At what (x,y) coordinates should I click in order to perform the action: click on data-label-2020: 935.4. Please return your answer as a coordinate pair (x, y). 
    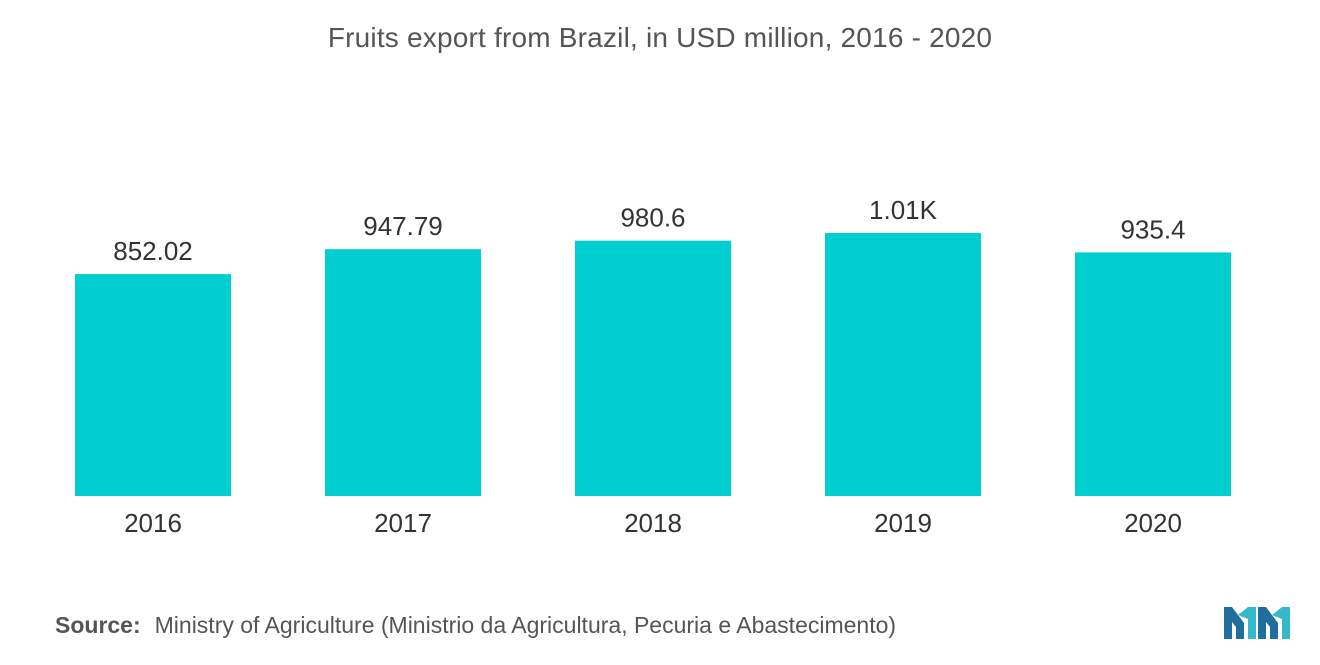
    Looking at the image, I should click on (1152, 229).